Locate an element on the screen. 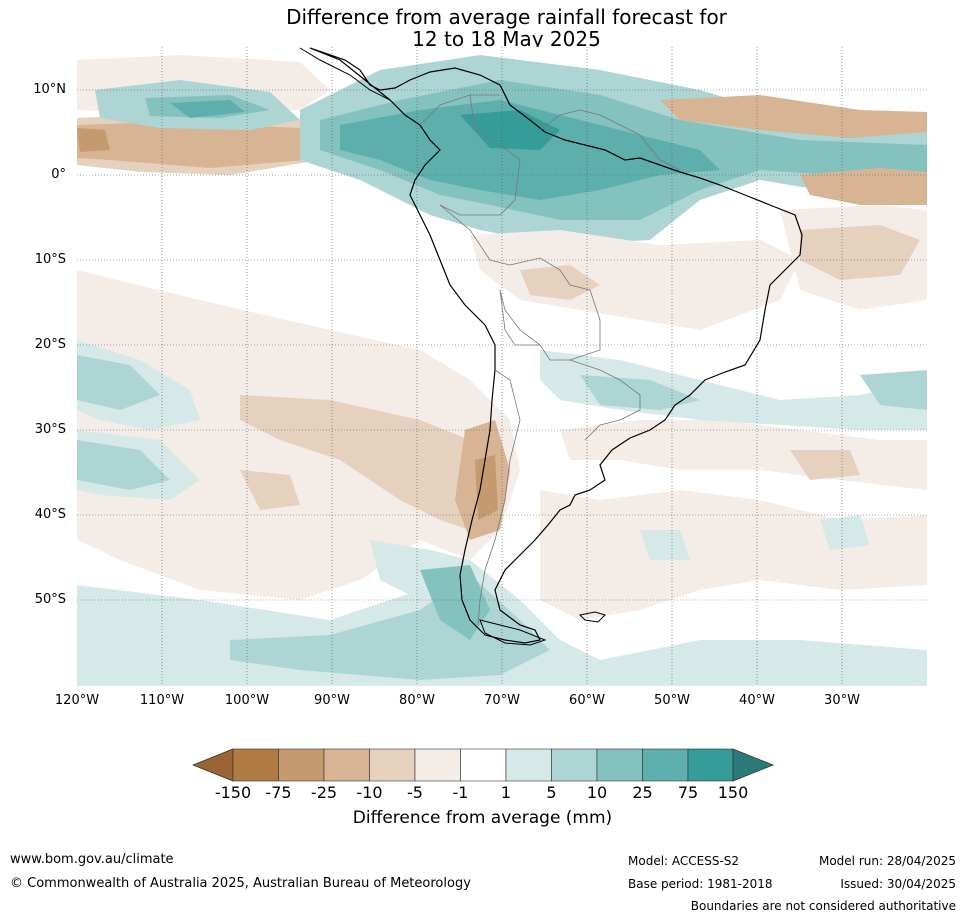  tierra-del-fuego is located at coordinates (513, 632).